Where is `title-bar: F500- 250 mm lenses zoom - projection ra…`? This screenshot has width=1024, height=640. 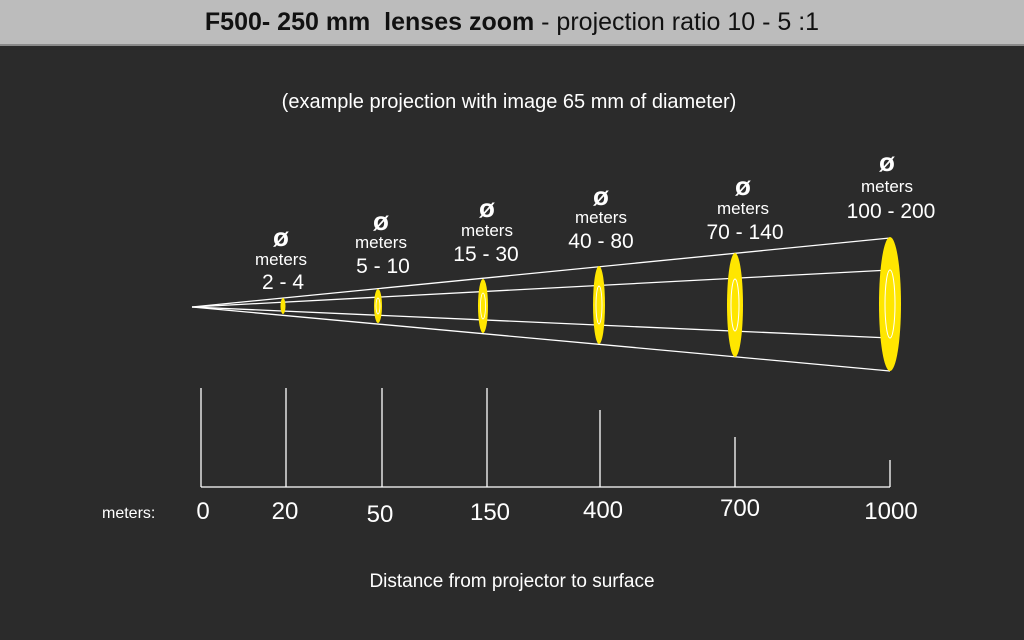 title-bar: F500- 250 mm lenses zoom - projection ra… is located at coordinates (512, 23).